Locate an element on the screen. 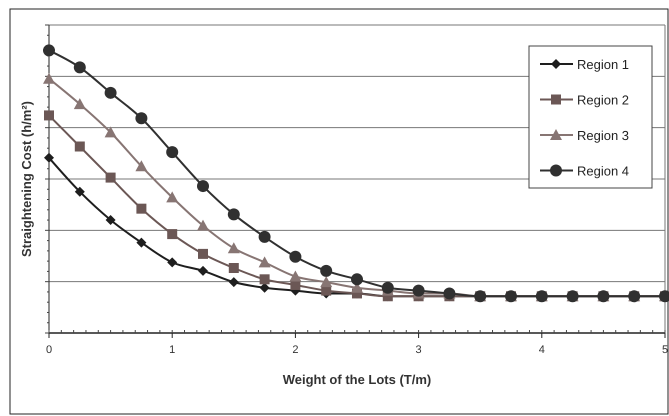  legend-label: Region 2 is located at coordinates (603, 100).